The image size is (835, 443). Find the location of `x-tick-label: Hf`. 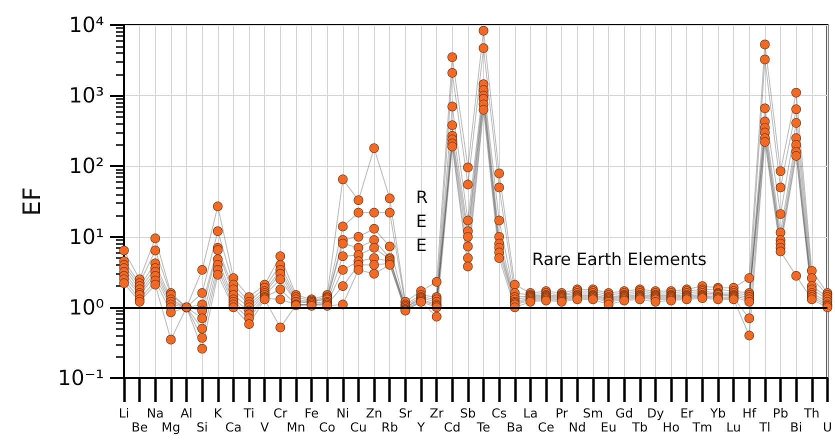

x-tick-label: Hf is located at coordinates (749, 413).